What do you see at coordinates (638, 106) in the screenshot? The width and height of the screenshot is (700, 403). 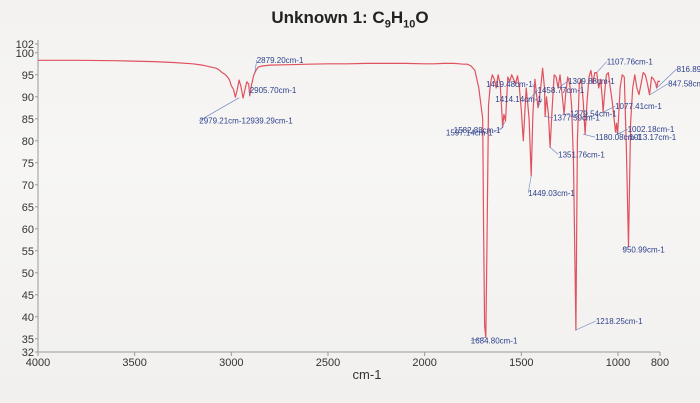 I see `peak-annotation: 1077.41cm-1` at bounding box center [638, 106].